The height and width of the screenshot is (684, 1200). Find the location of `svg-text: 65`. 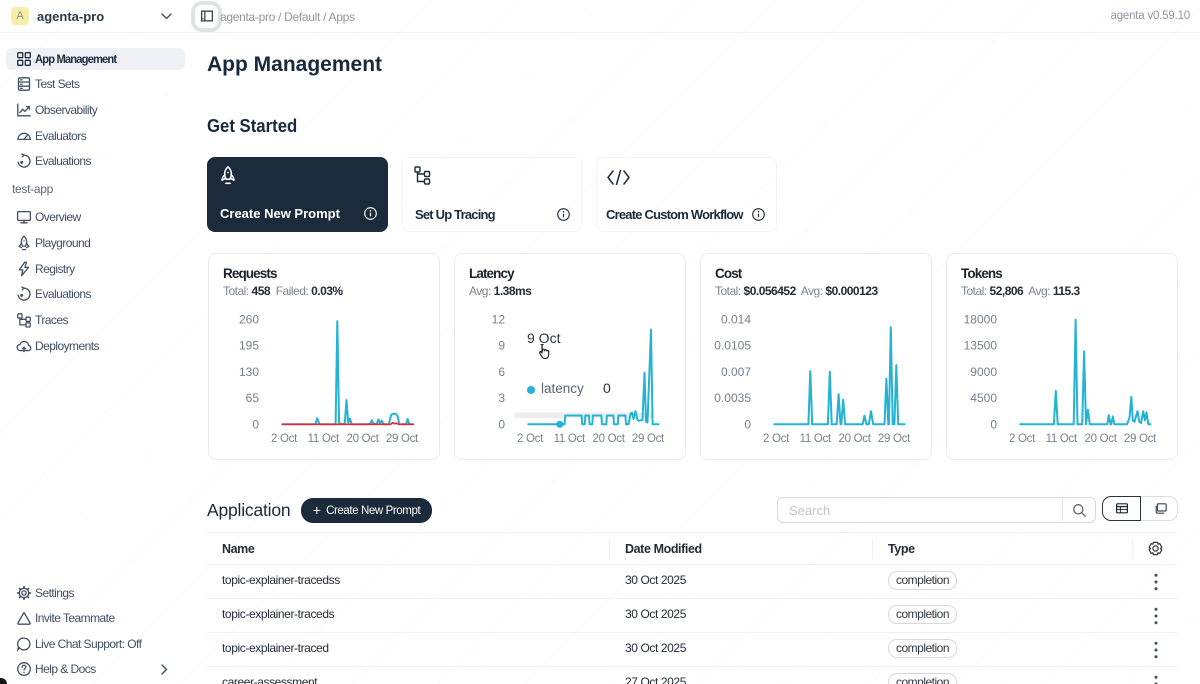

svg-text: 65 is located at coordinates (253, 398).